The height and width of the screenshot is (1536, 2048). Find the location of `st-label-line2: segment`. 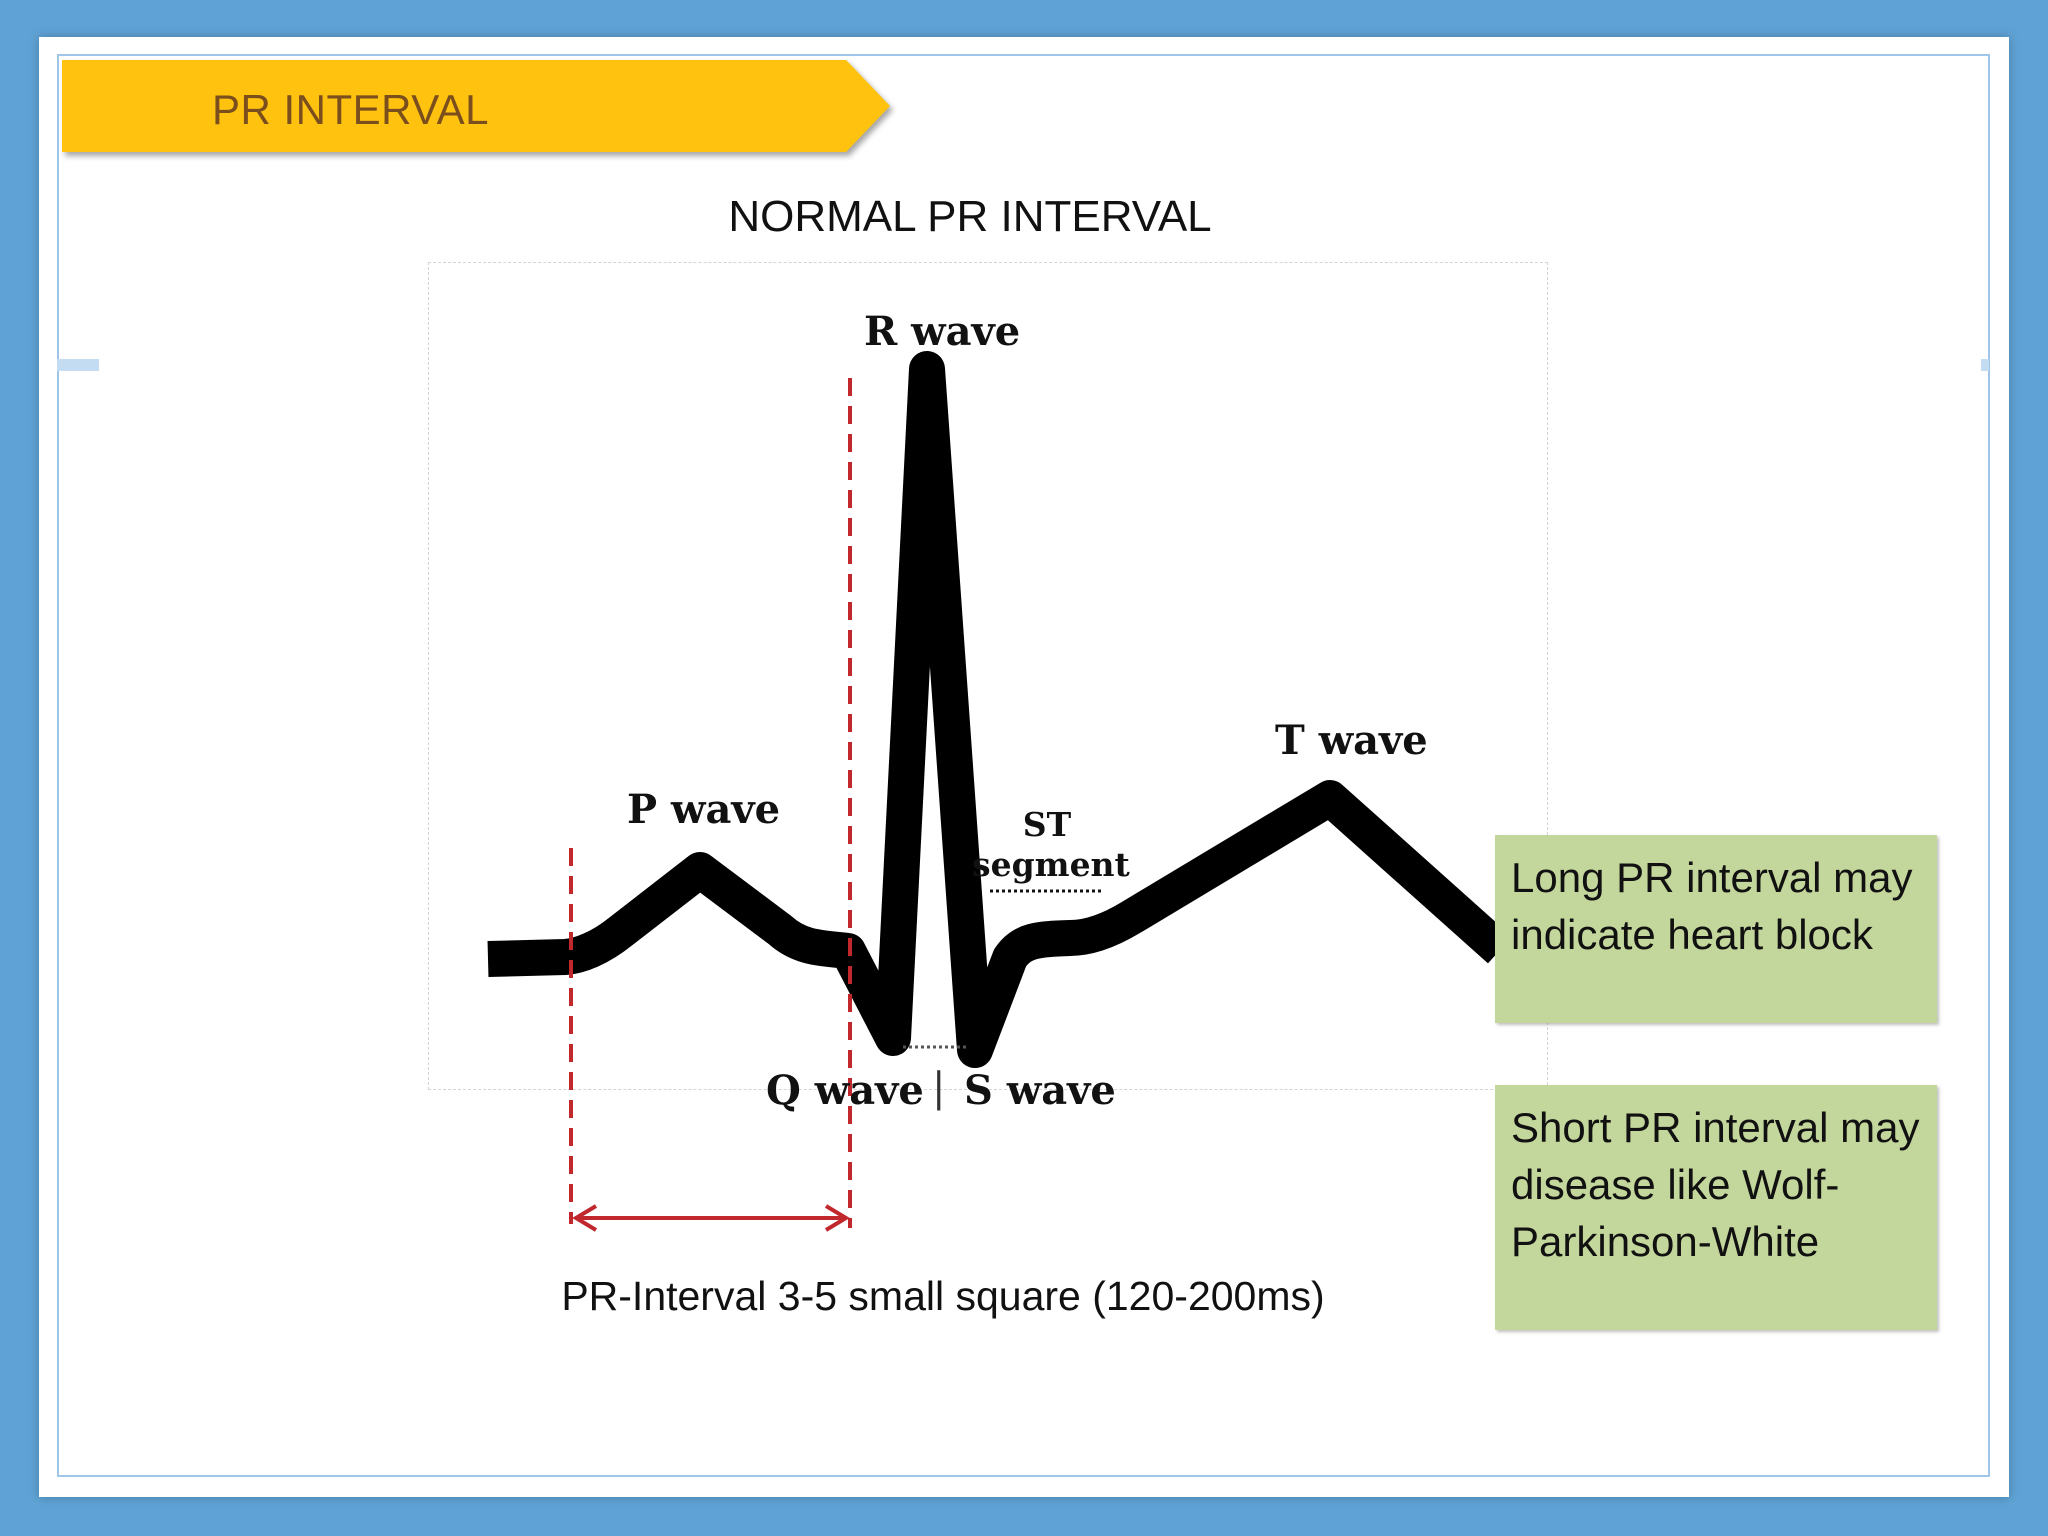

st-label-line2: segment is located at coordinates (1051, 864).